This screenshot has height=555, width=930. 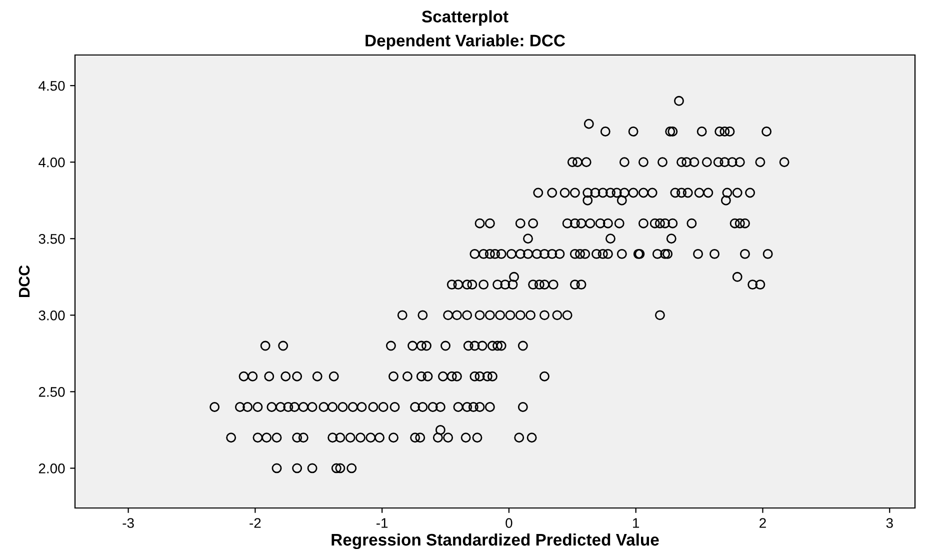 What do you see at coordinates (24, 281) in the screenshot?
I see `y-axis-title: DCC` at bounding box center [24, 281].